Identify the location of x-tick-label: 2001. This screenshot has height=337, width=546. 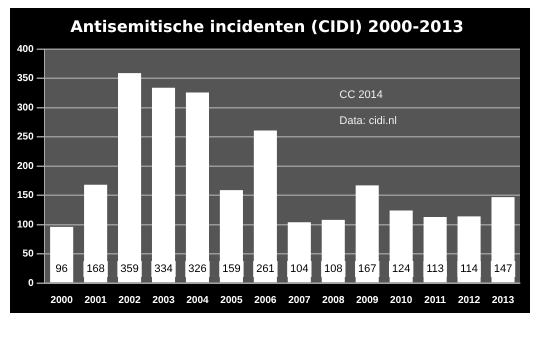
(96, 300).